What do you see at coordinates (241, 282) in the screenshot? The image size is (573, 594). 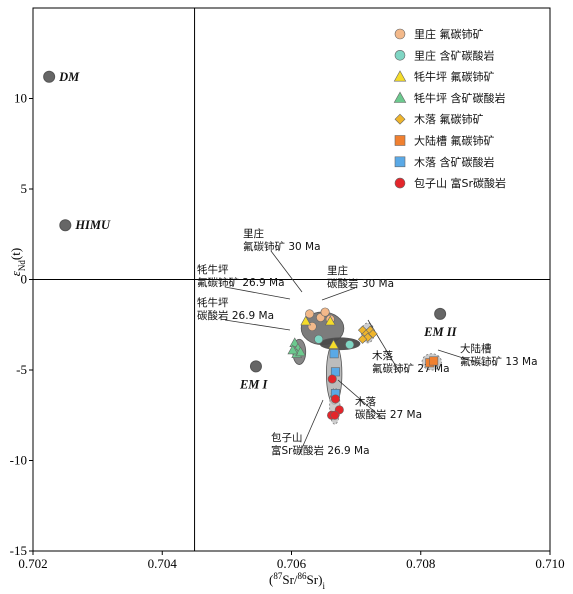 I see `annotation-line: 氟碳铈矿 26.9 Ma` at bounding box center [241, 282].